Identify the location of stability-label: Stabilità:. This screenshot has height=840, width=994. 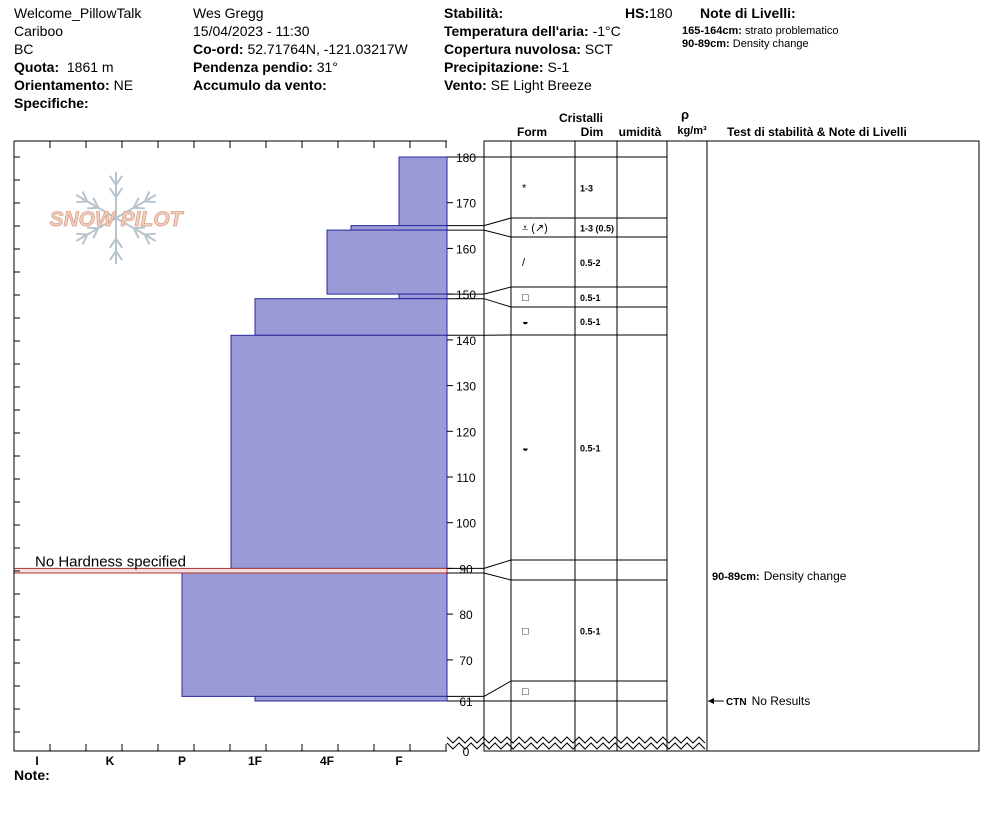
(474, 13).